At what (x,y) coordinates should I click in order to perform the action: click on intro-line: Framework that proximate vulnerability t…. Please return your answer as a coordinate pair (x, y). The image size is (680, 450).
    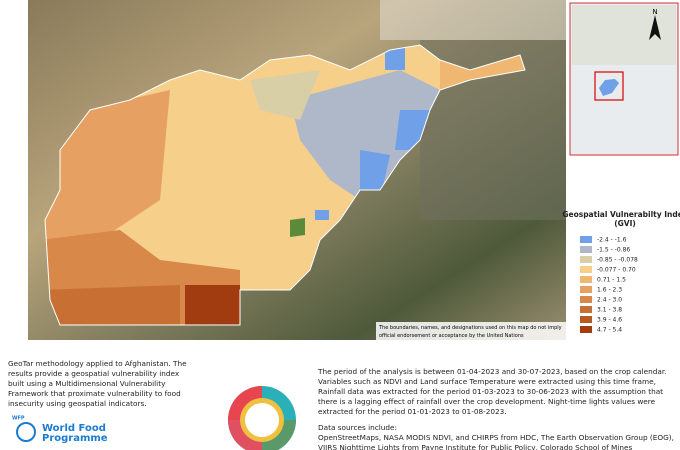
    Looking at the image, I should click on (94, 393).